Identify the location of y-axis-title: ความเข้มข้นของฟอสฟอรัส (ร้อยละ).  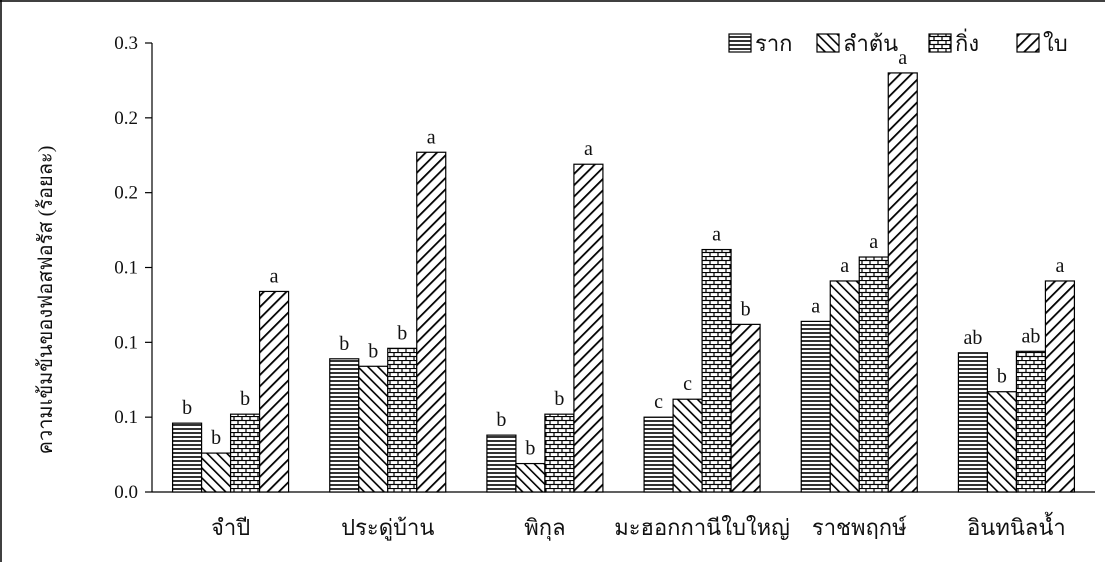
(46, 300).